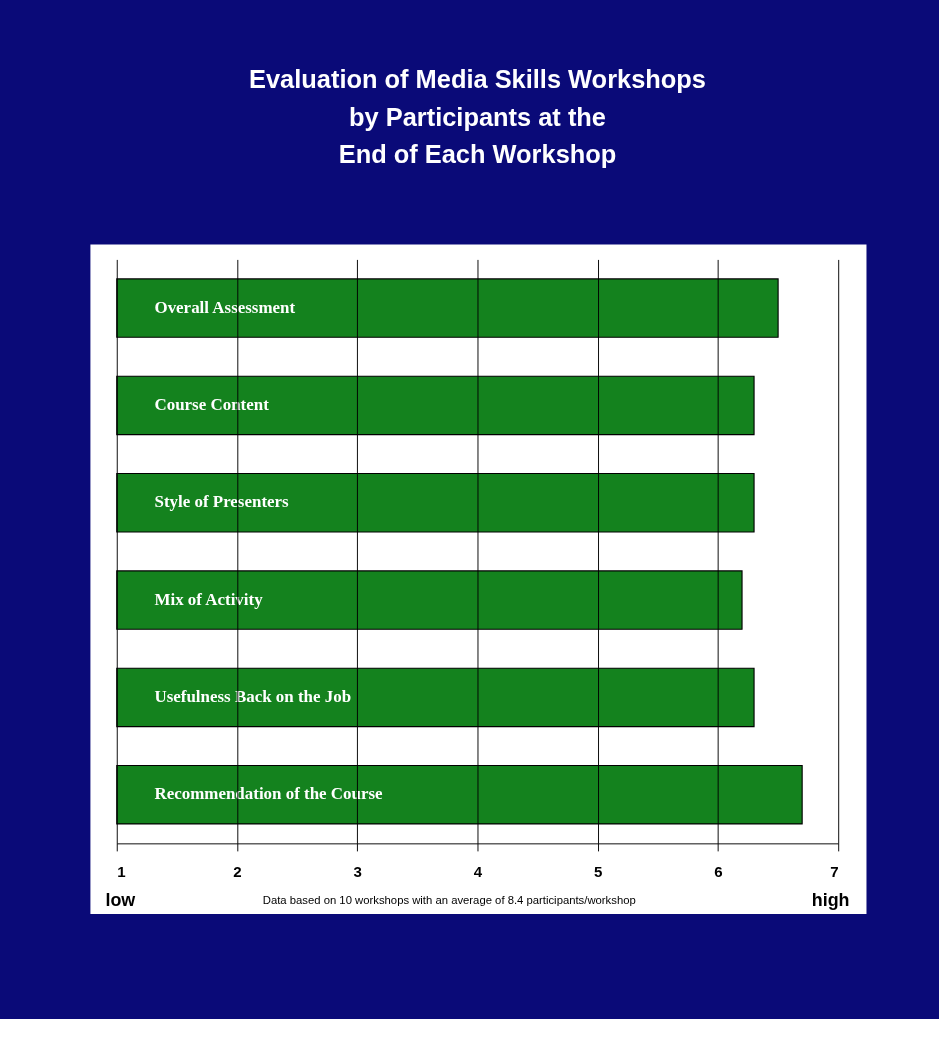 The width and height of the screenshot is (939, 1057). Describe the element at coordinates (357, 871) in the screenshot. I see `x-tick-label: 3` at that location.